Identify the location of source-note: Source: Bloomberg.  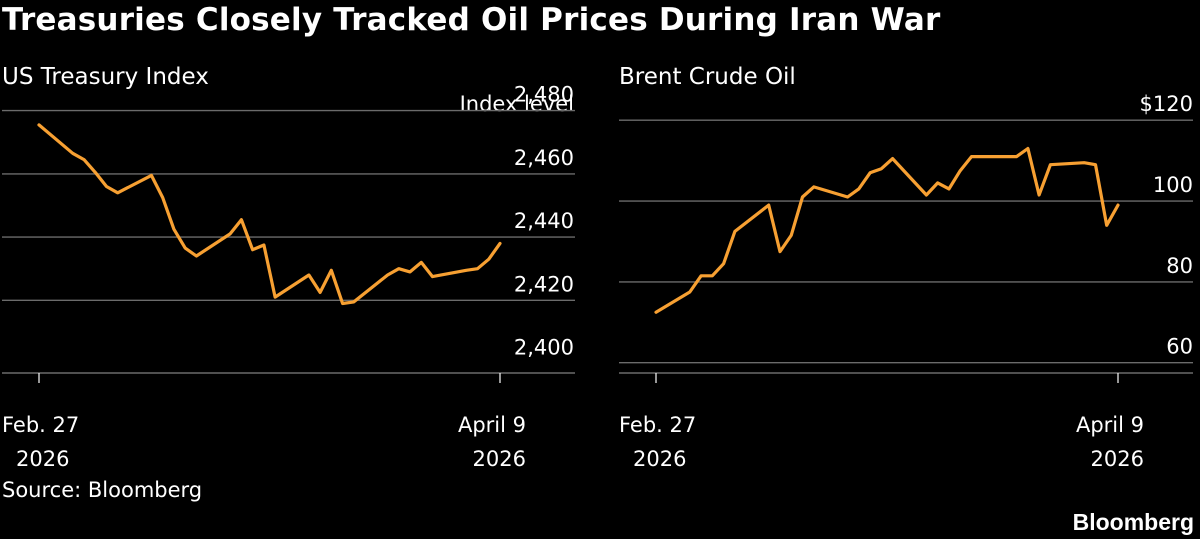
(102, 490).